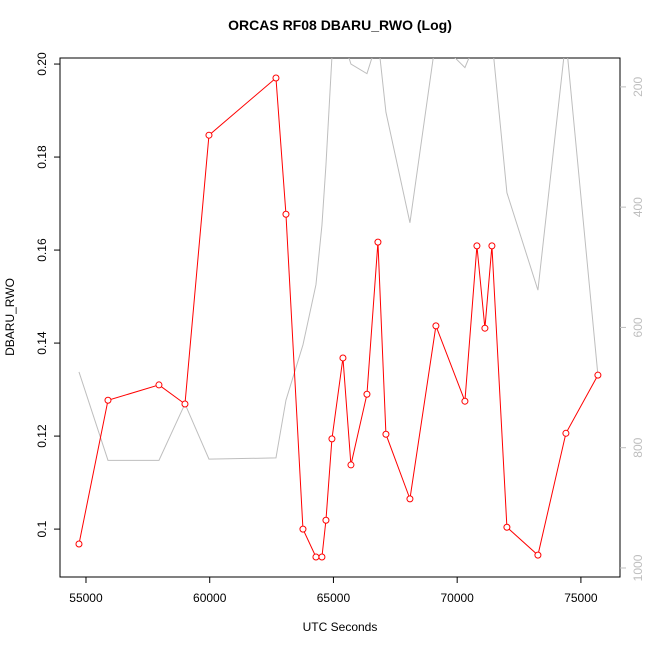 The height and width of the screenshot is (650, 650). Describe the element at coordinates (42, 528) in the screenshot. I see `y-tick-label: 0.1` at that location.